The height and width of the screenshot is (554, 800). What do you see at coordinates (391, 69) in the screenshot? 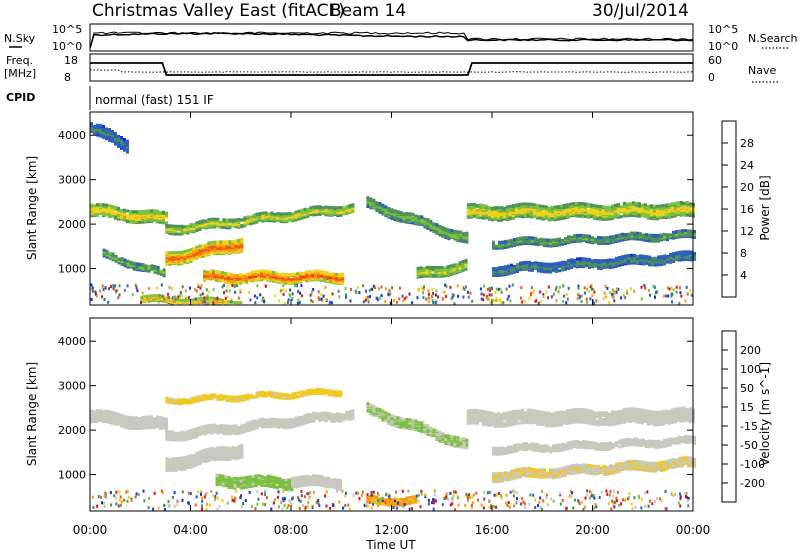
I see `freq-trace` at bounding box center [391, 69].